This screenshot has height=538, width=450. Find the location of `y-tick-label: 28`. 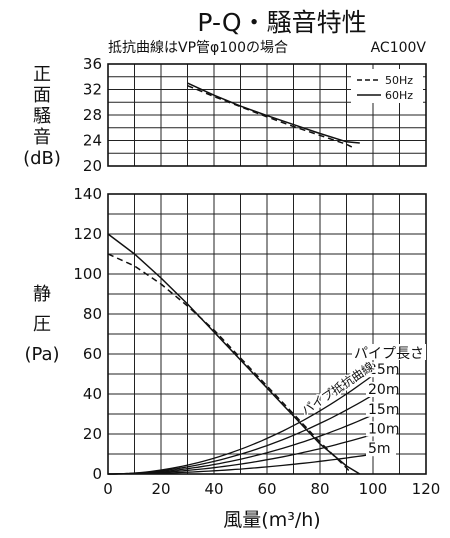

y-tick-label: 28 is located at coordinates (92, 115).